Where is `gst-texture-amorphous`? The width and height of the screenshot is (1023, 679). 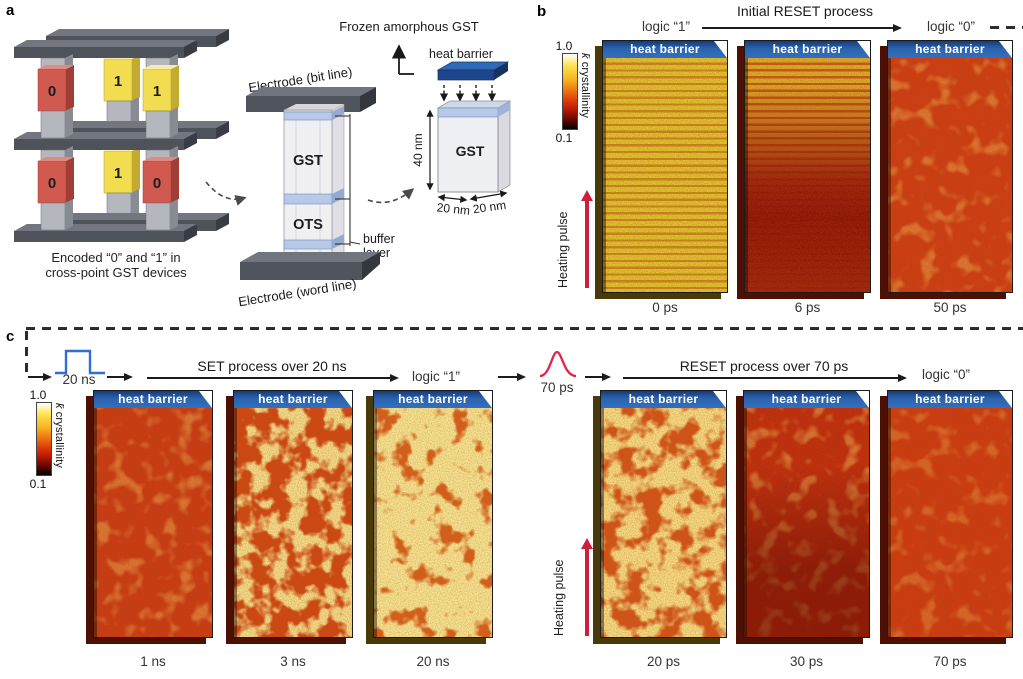
gst-texture-amorphous is located at coordinates (950, 175).